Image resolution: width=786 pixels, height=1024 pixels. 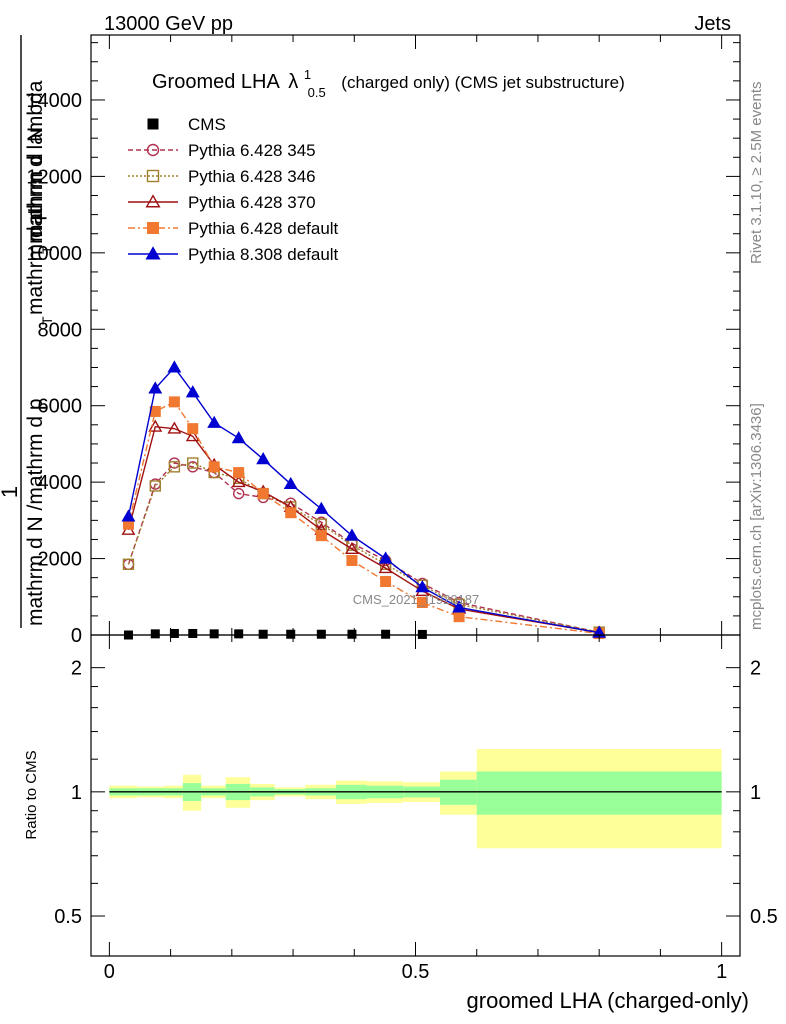 What do you see at coordinates (60, 483) in the screenshot?
I see `y-tick-label: 4000` at bounding box center [60, 483].